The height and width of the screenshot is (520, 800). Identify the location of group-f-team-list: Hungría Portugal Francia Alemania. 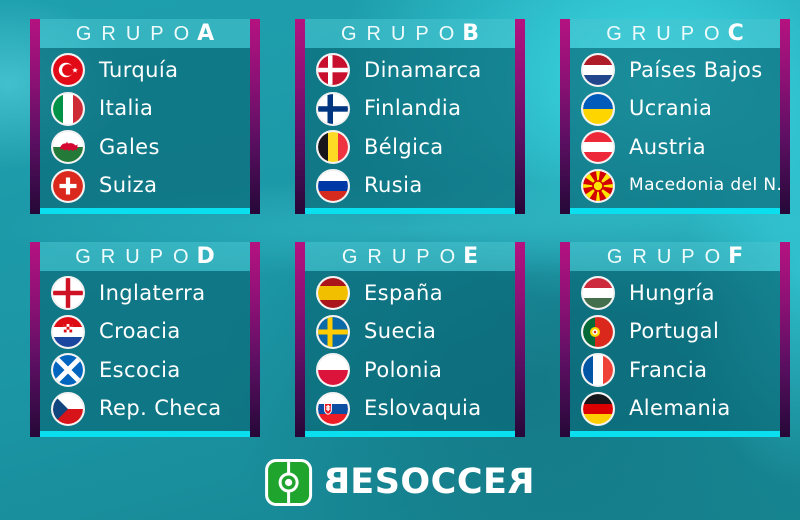
(675, 351).